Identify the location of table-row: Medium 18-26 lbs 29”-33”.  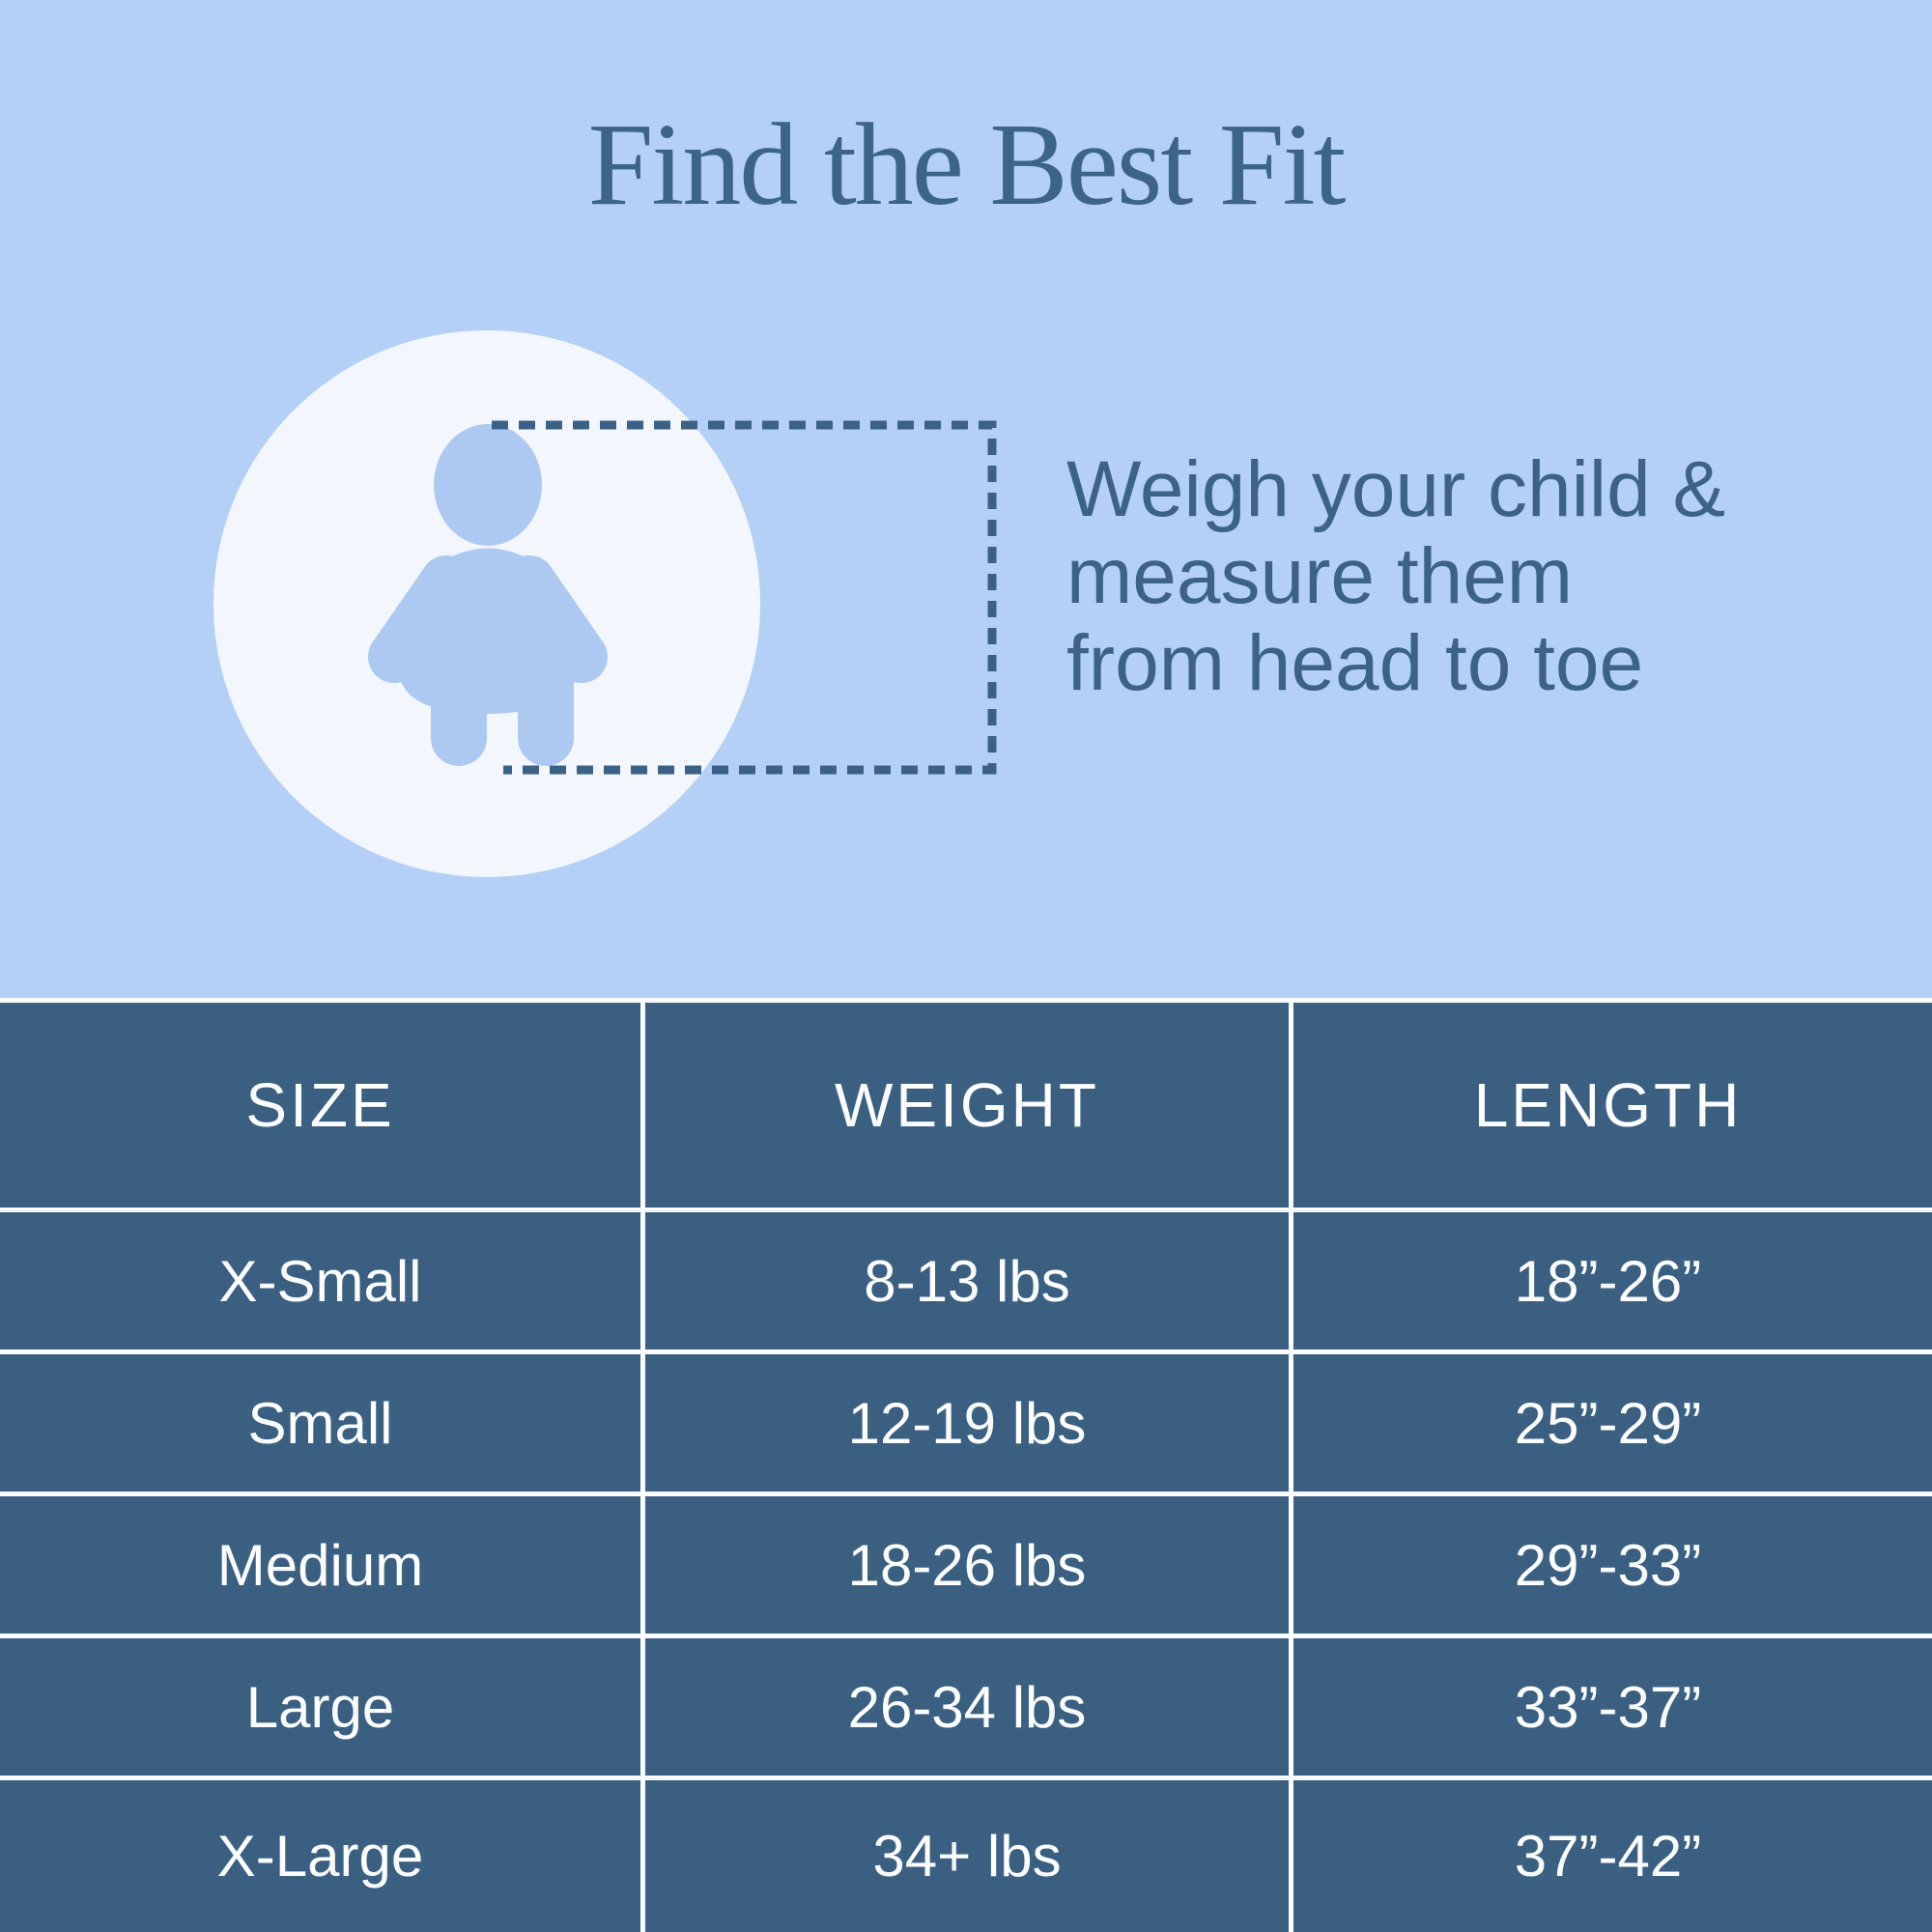
(966, 1563).